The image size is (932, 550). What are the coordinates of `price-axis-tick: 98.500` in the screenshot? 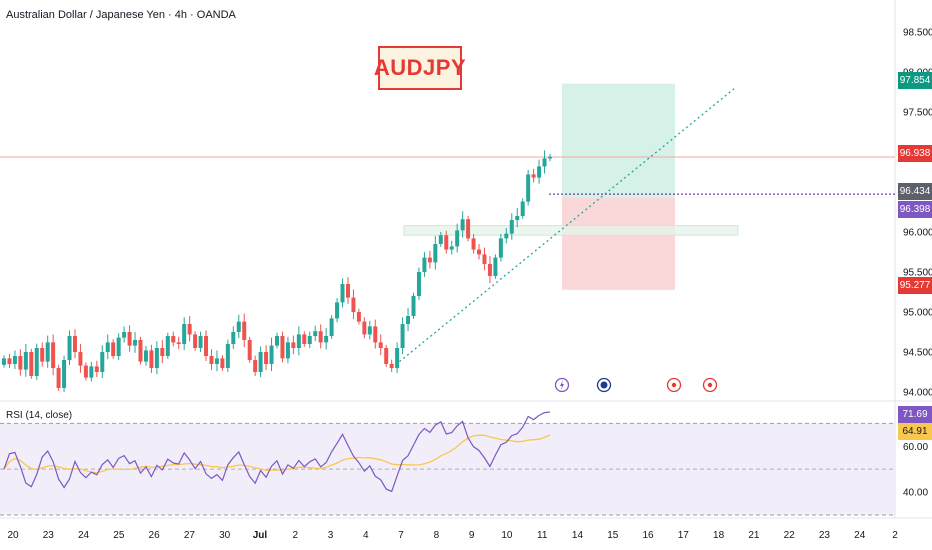 It's located at (917, 33).